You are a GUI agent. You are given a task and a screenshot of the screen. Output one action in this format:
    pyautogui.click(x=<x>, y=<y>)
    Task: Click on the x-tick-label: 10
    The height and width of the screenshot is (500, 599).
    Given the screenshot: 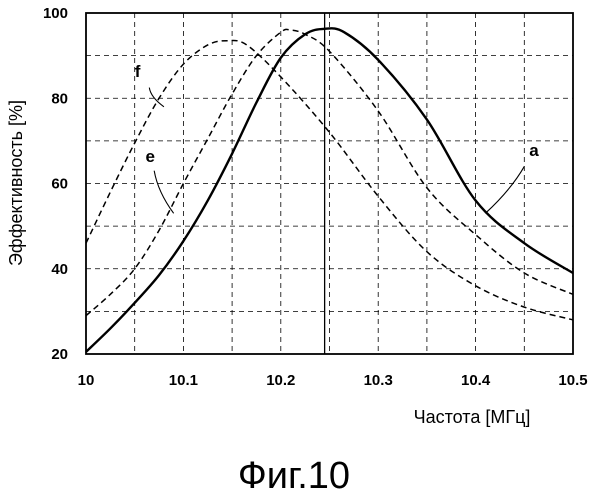 What is the action you would take?
    pyautogui.click(x=86, y=380)
    